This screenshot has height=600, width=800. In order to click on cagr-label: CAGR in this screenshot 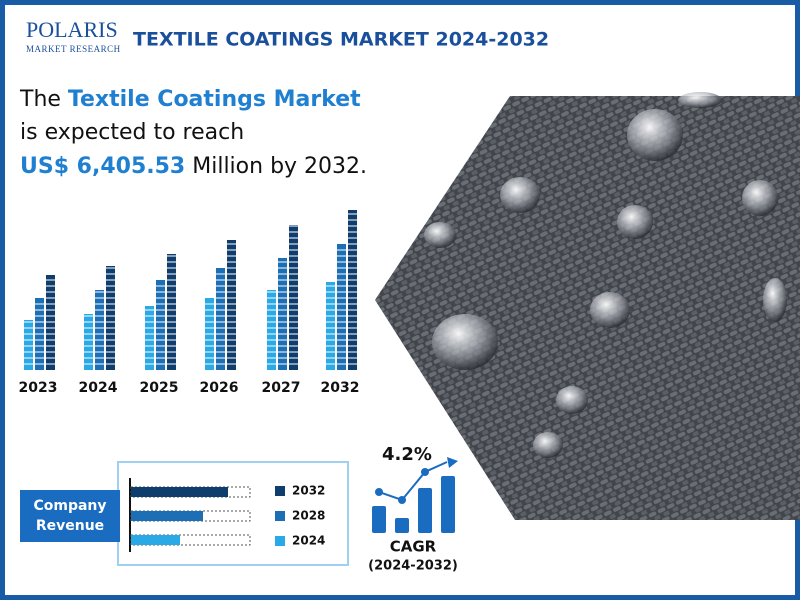, I will do `click(413, 547)`.